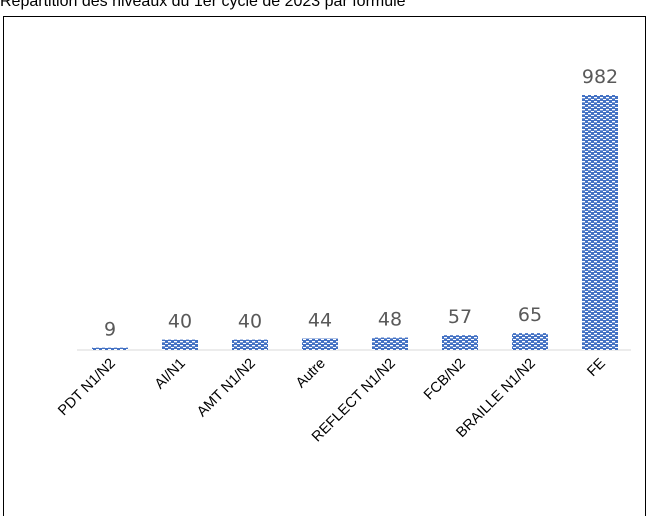 Image resolution: width=651 pixels, height=516 pixels. I want to click on value-label-1: 9, so click(110, 330).